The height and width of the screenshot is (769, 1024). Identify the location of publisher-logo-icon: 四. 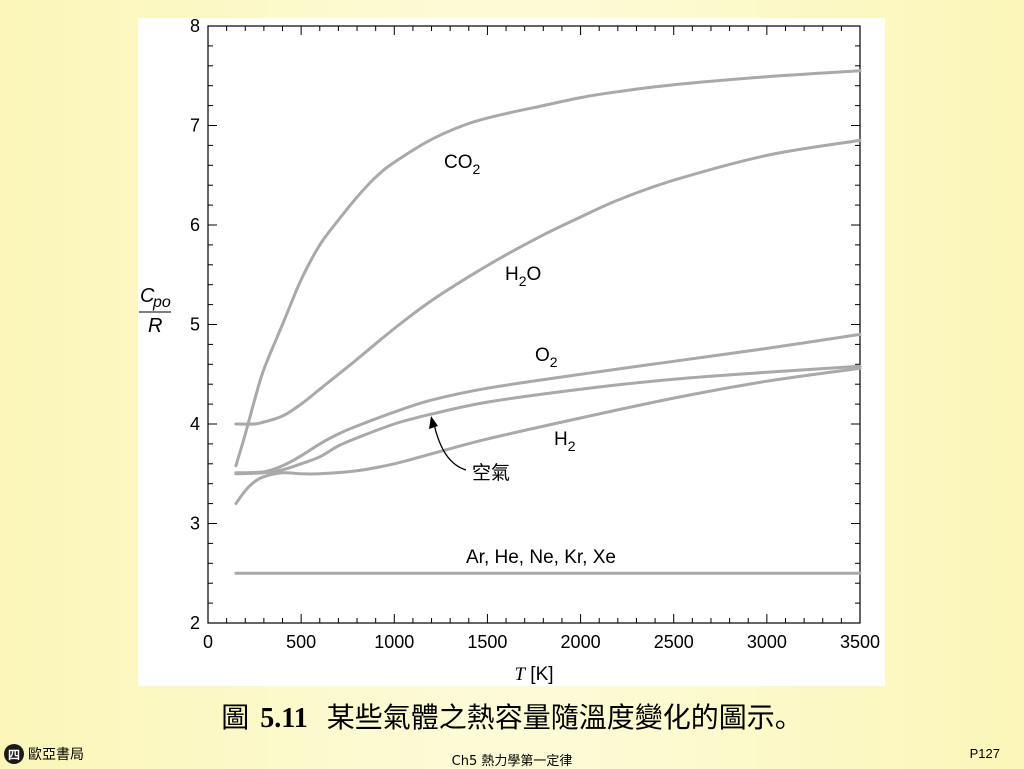
(14, 754).